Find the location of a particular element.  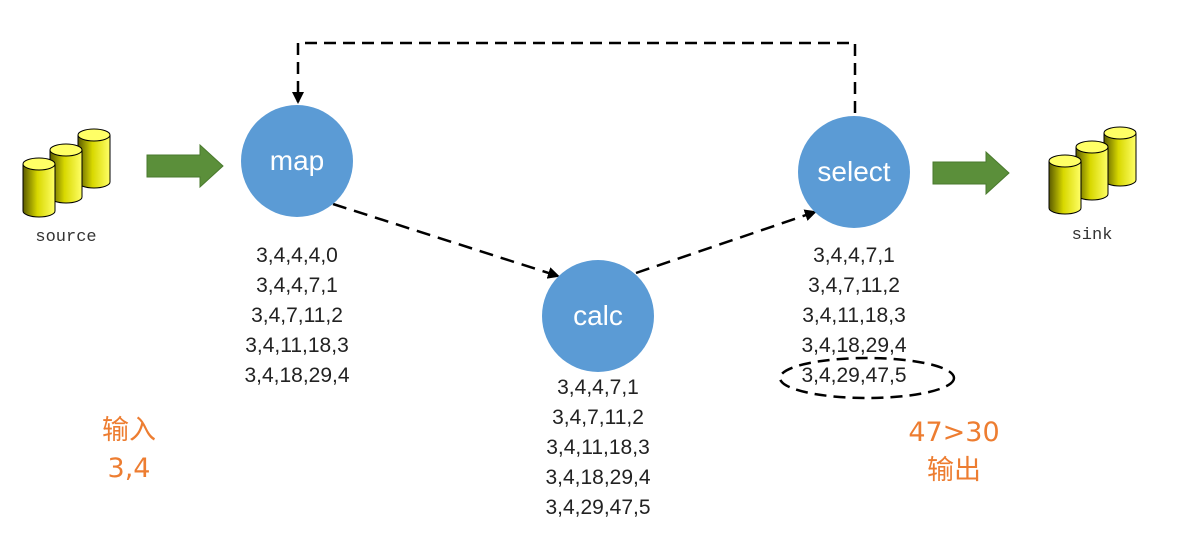

map-row: 3,4,4,7,1 is located at coordinates (297, 285).